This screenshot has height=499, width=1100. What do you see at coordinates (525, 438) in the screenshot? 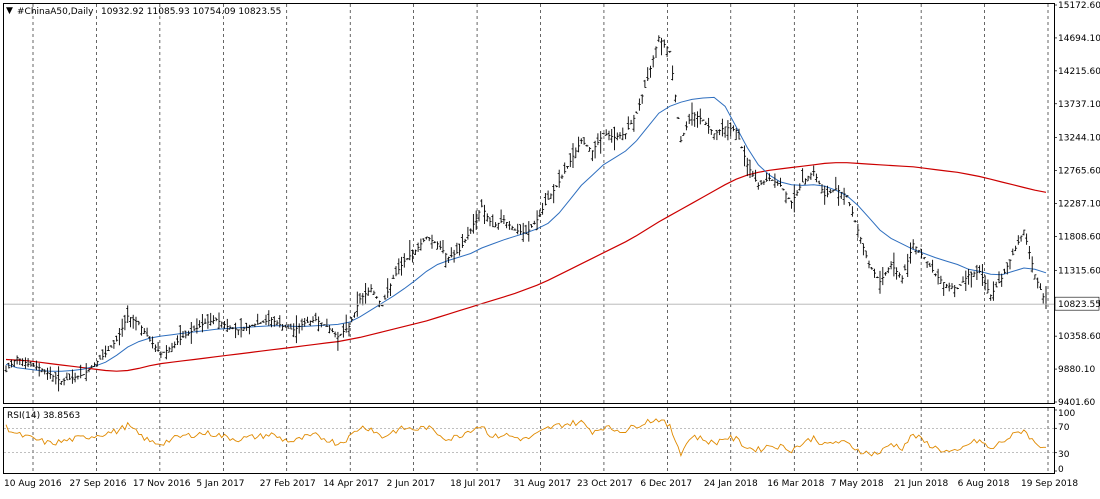
I see `rsi-line` at bounding box center [525, 438].